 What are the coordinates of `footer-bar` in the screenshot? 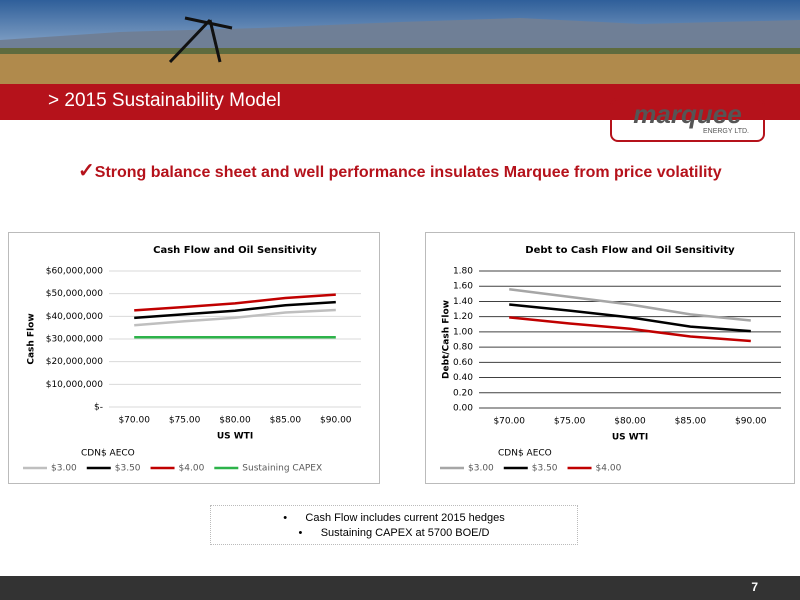 It's located at (400, 588).